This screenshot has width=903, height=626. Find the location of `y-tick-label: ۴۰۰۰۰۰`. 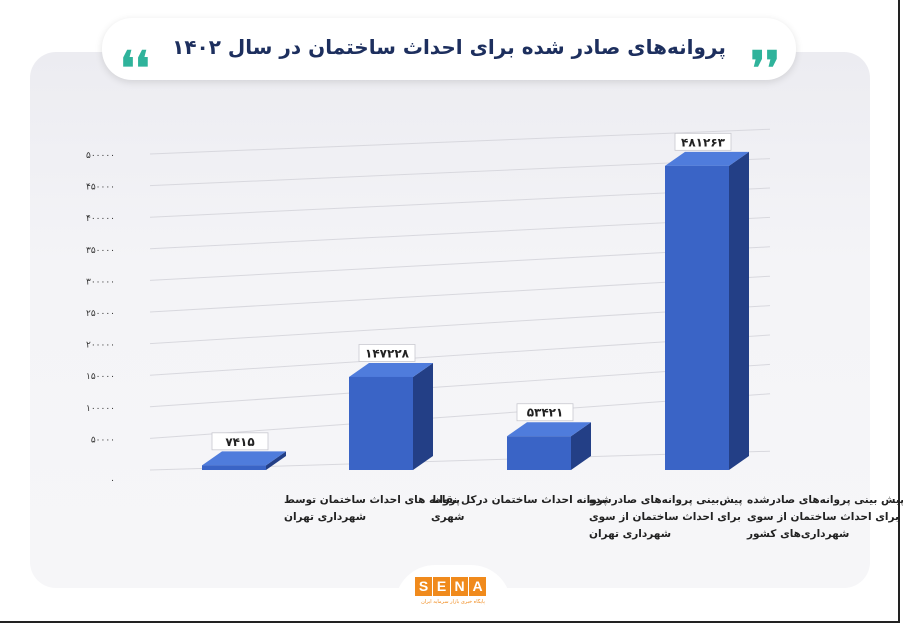

y-tick-label: ۴۰۰۰۰۰ is located at coordinates (100, 219).